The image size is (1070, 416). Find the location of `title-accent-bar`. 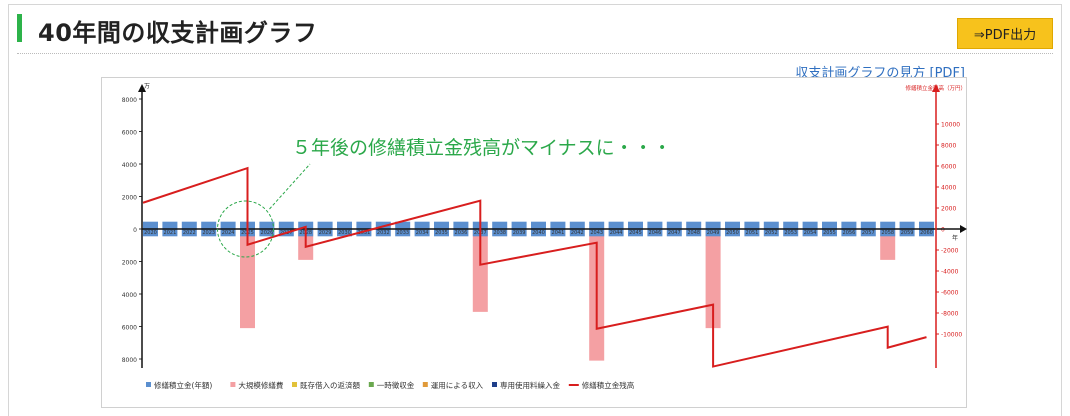

title-accent-bar is located at coordinates (19, 28).